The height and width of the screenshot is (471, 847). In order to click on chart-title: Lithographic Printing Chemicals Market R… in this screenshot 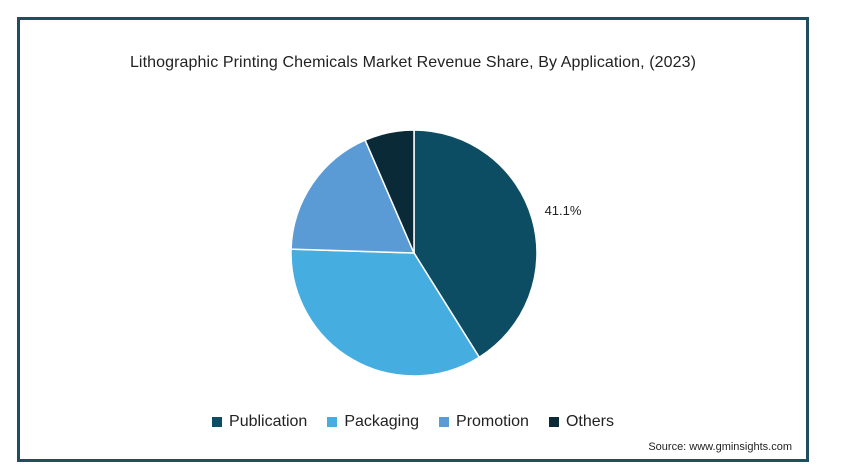, I will do `click(413, 62)`.